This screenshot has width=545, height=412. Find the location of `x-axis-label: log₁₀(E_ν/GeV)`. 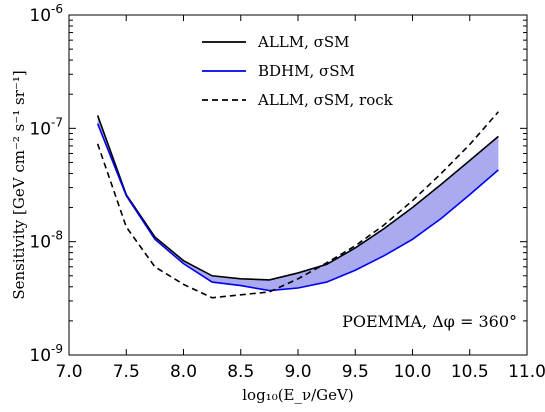

x-axis-label: log₁₀(E_ν/GeV) is located at coordinates (297, 395).